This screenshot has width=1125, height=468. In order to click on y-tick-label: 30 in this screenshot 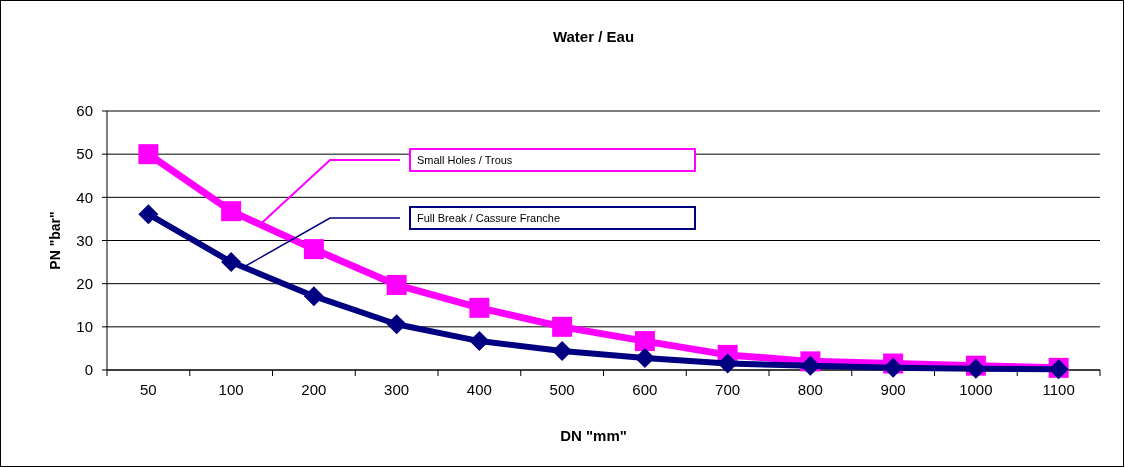, I will do `click(84, 240)`.